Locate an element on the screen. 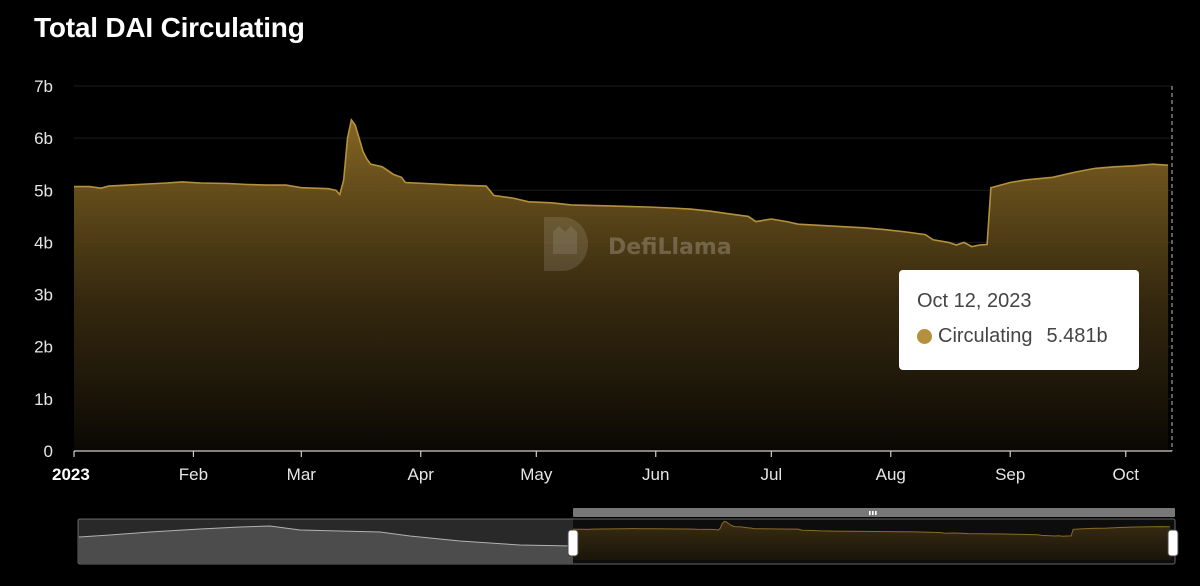  watermark-text: DefiLlama is located at coordinates (670, 247).